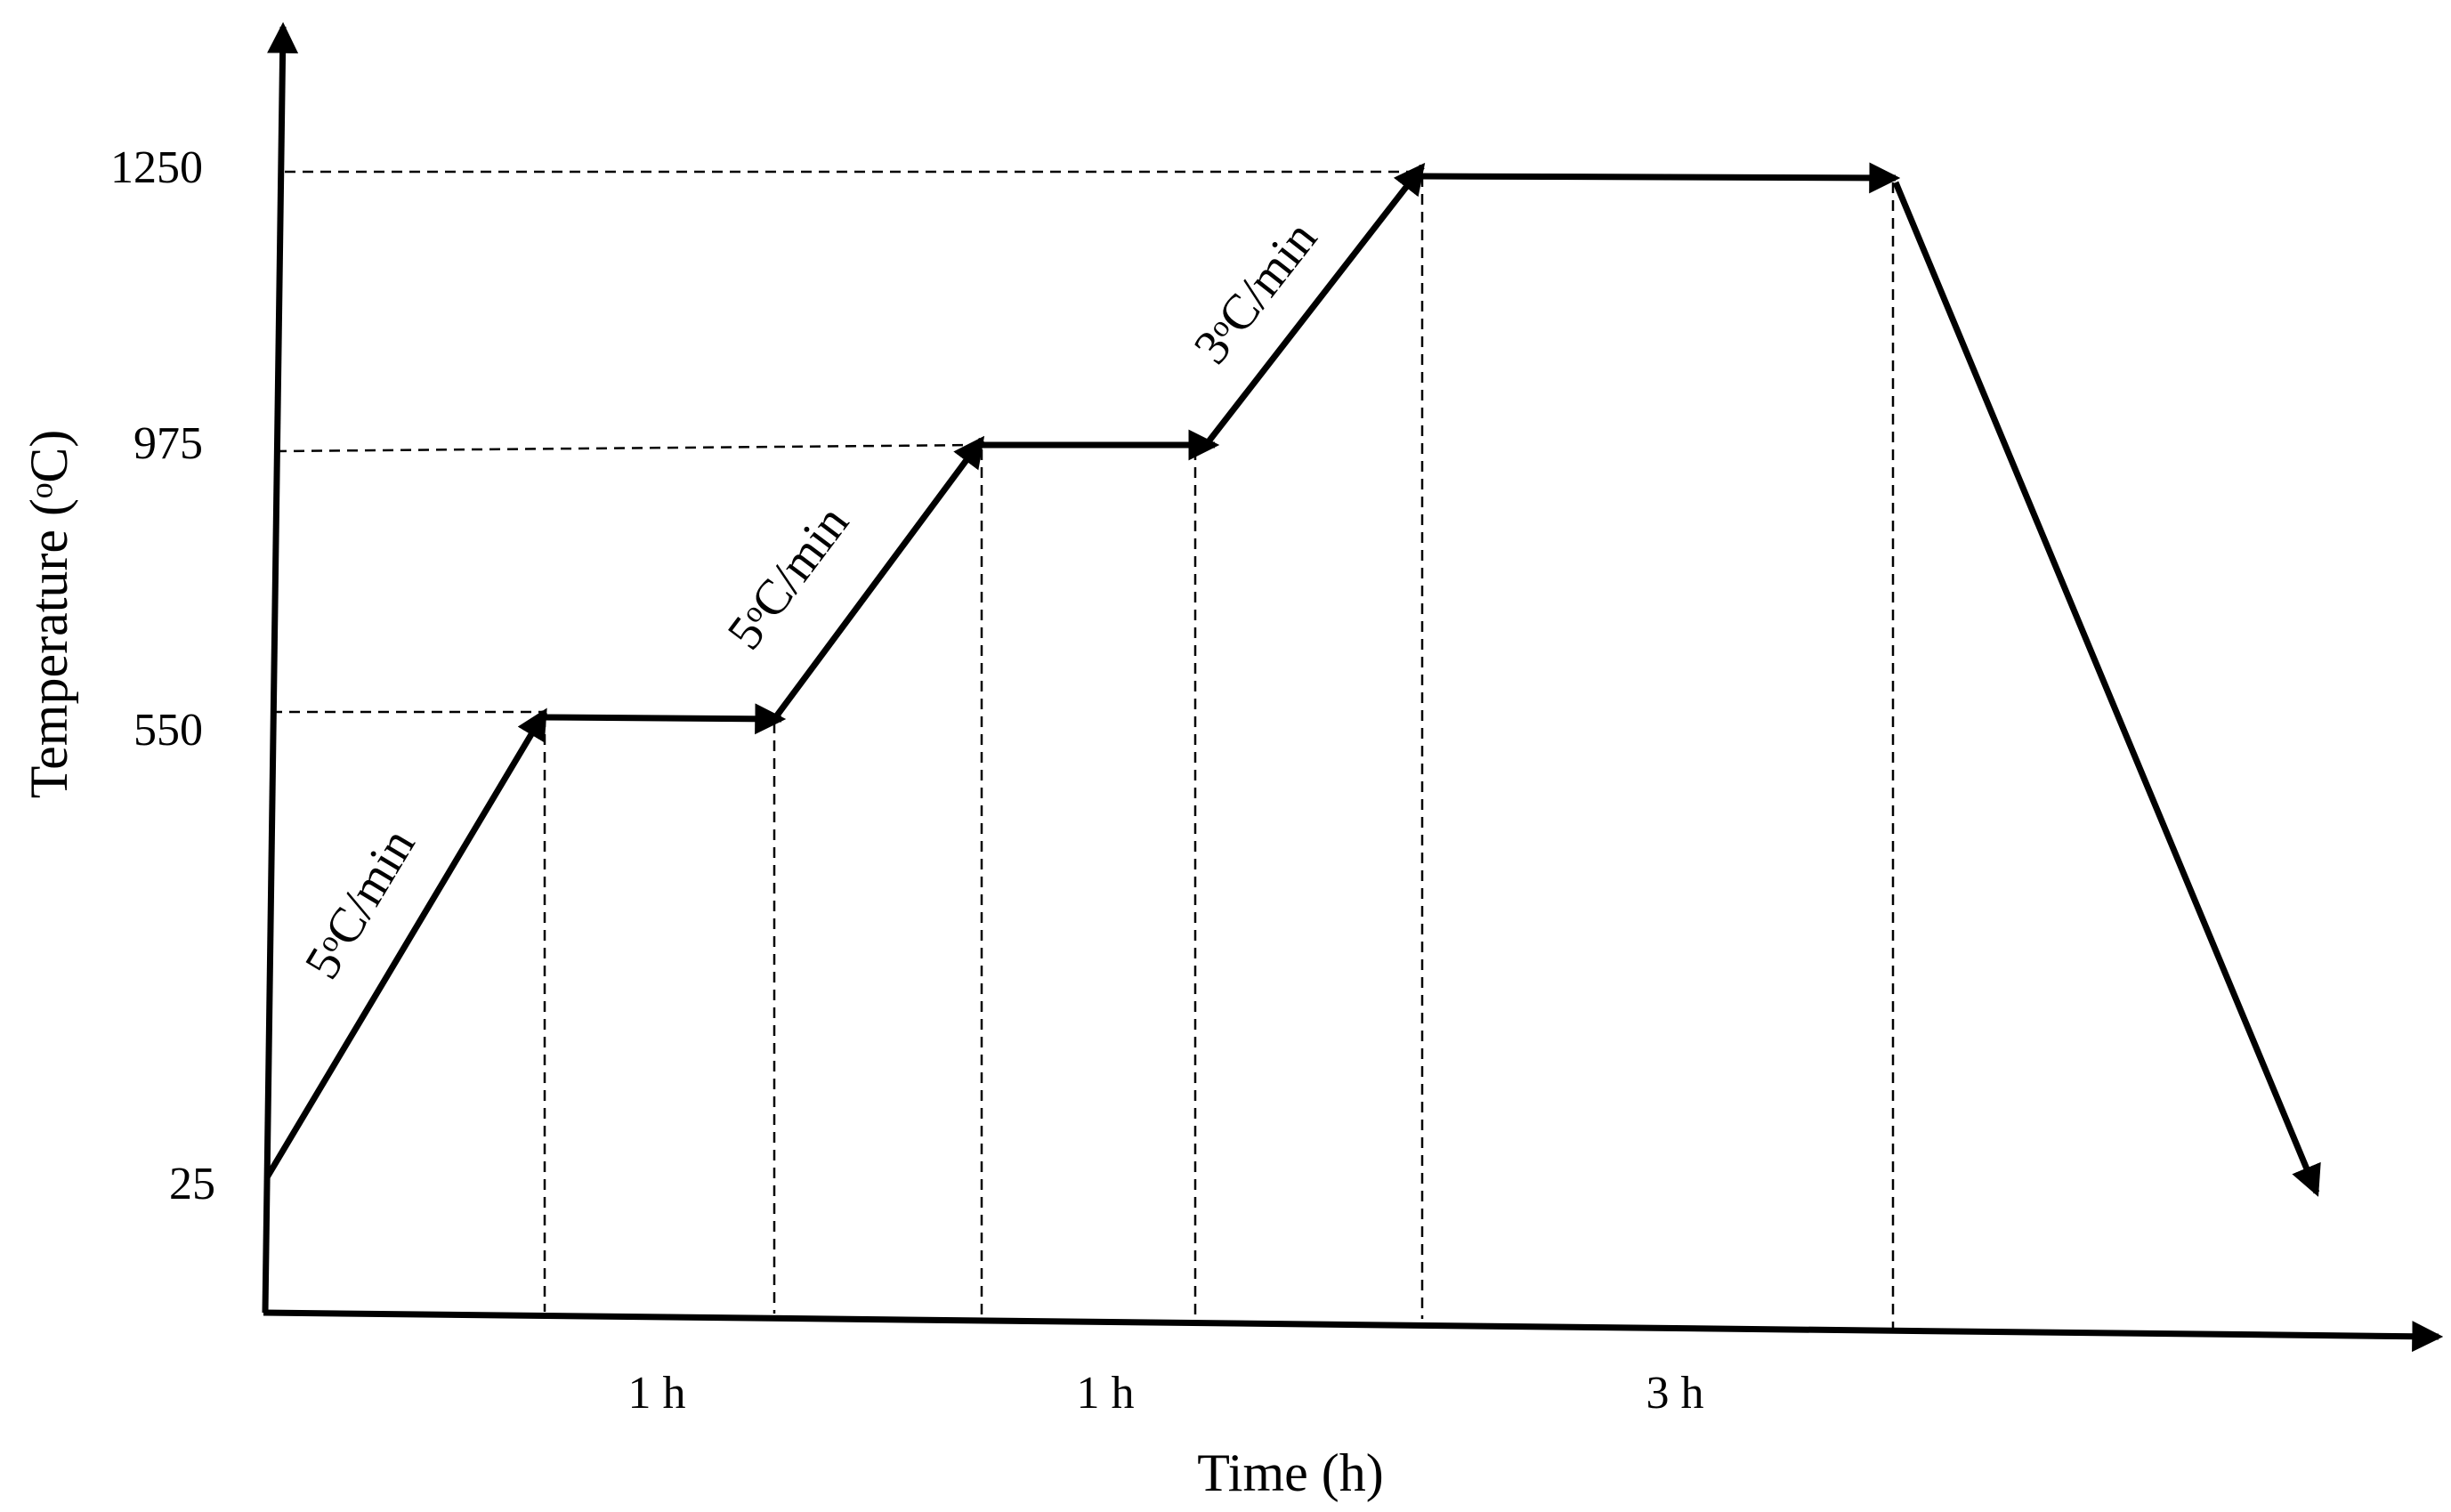 This screenshot has width=2451, height=1512. What do you see at coordinates (168, 443) in the screenshot?
I see `y-tick-975: 975` at bounding box center [168, 443].